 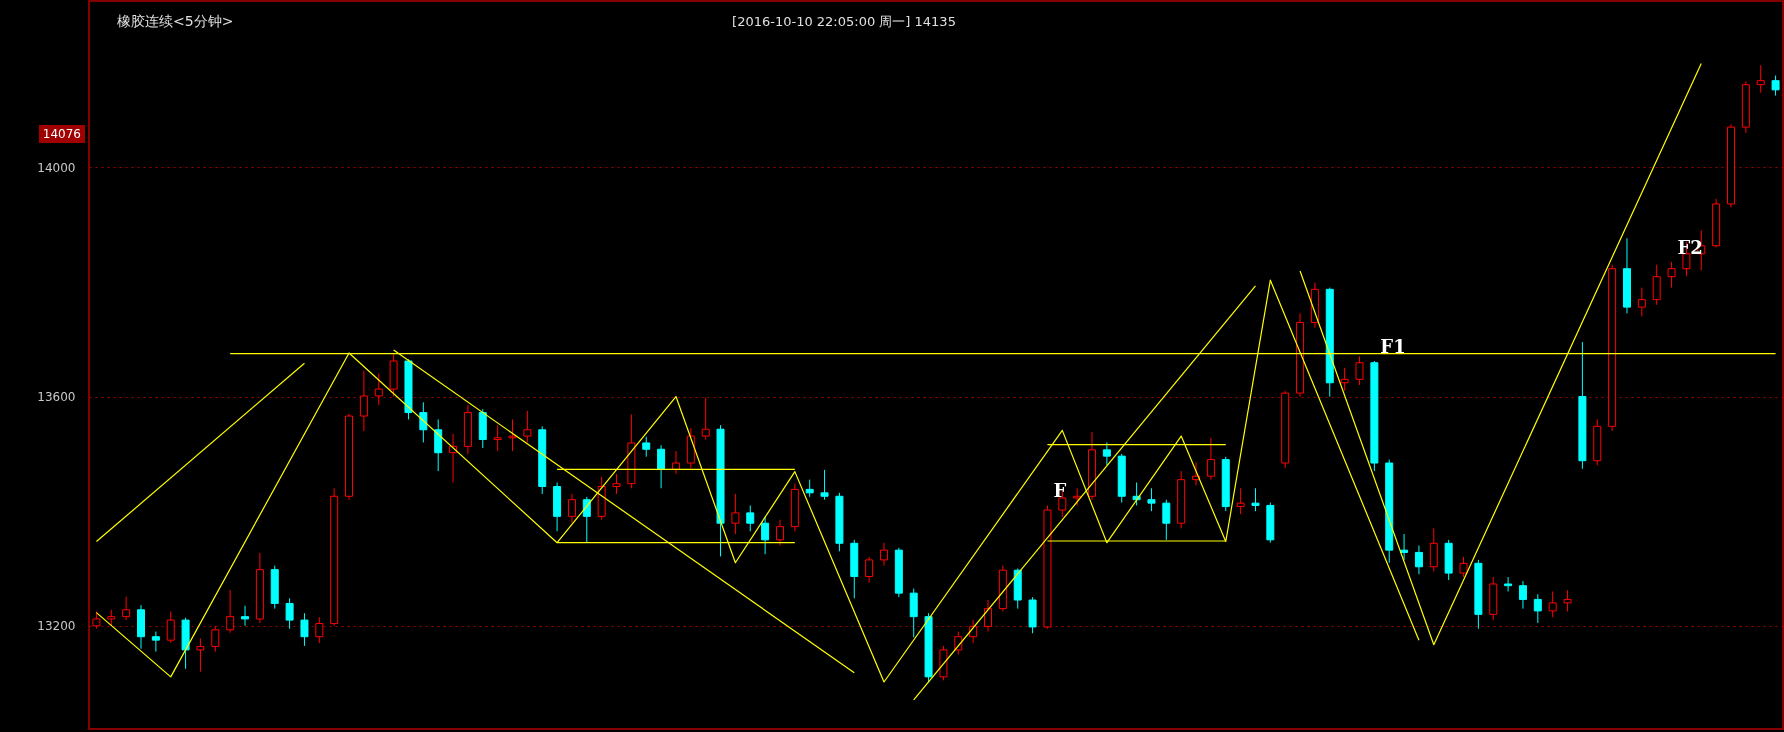 What do you see at coordinates (1393, 346) in the screenshot?
I see `text: F1` at bounding box center [1393, 346].